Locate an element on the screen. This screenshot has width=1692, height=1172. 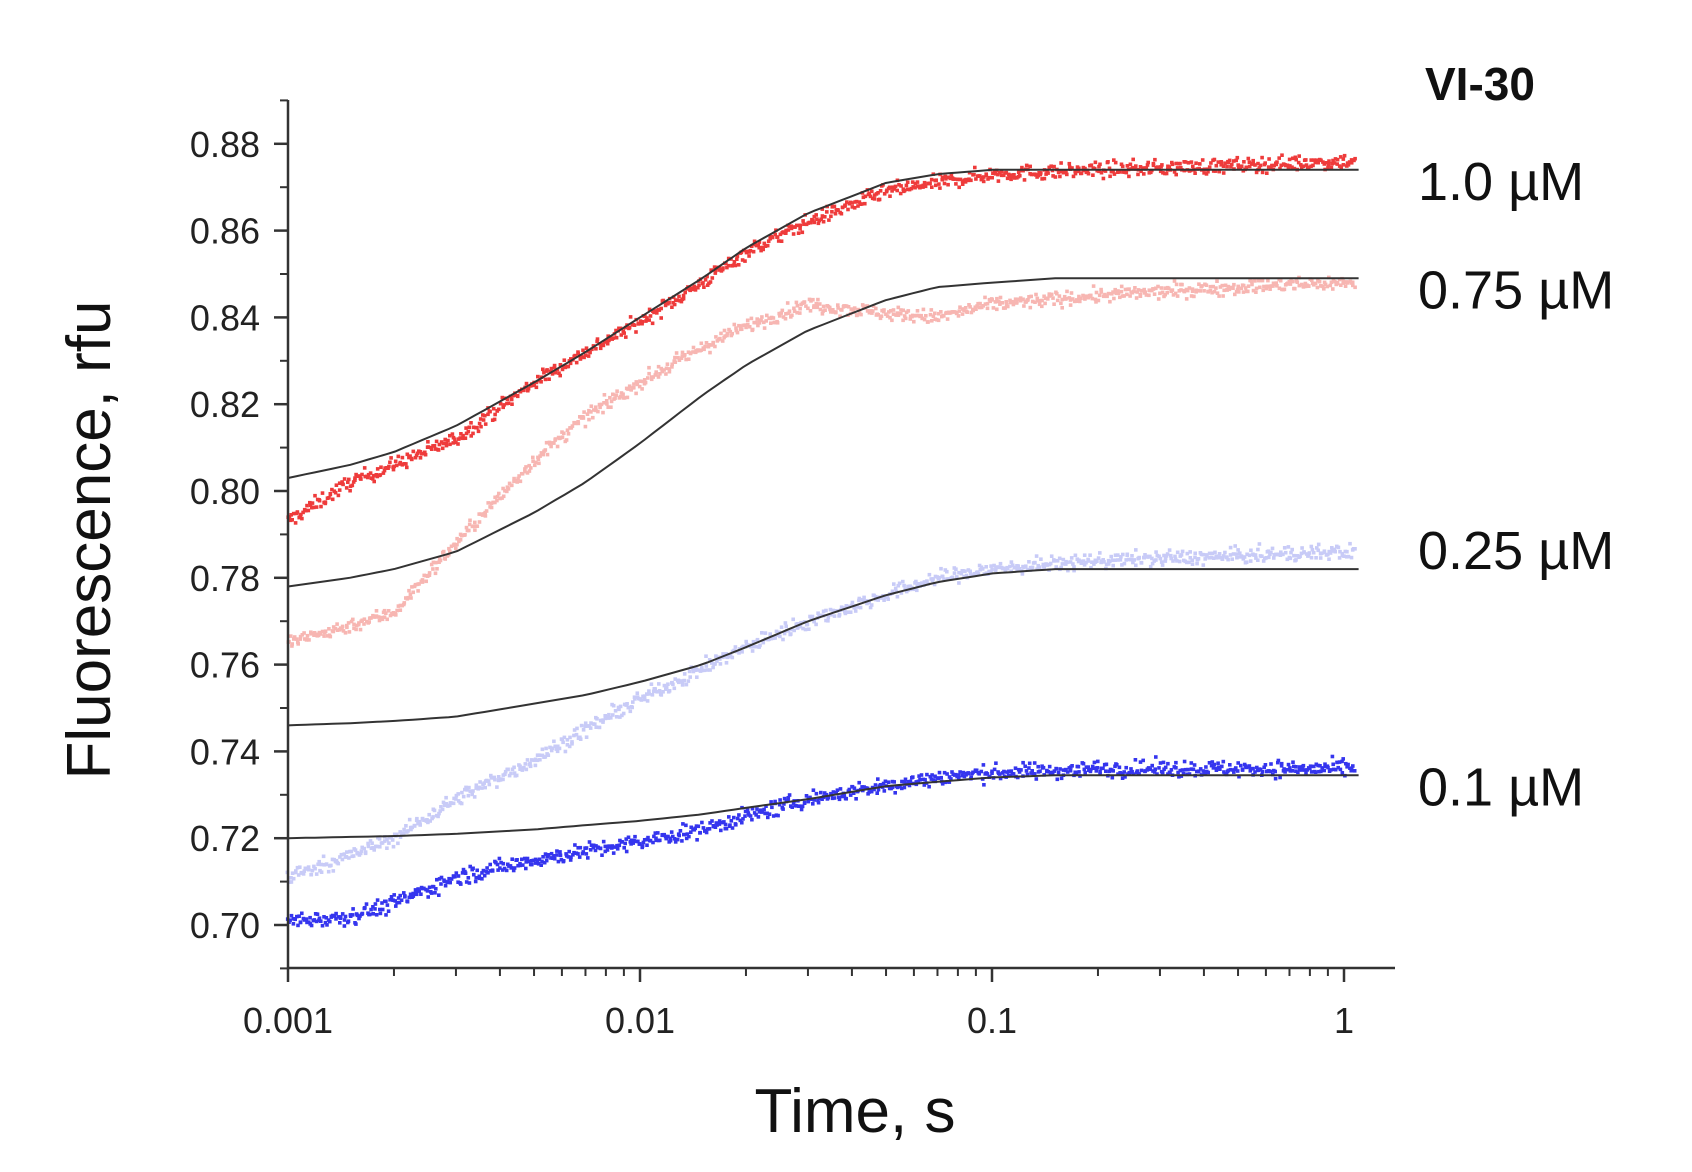
series-points is located at coordinates (821, 841).